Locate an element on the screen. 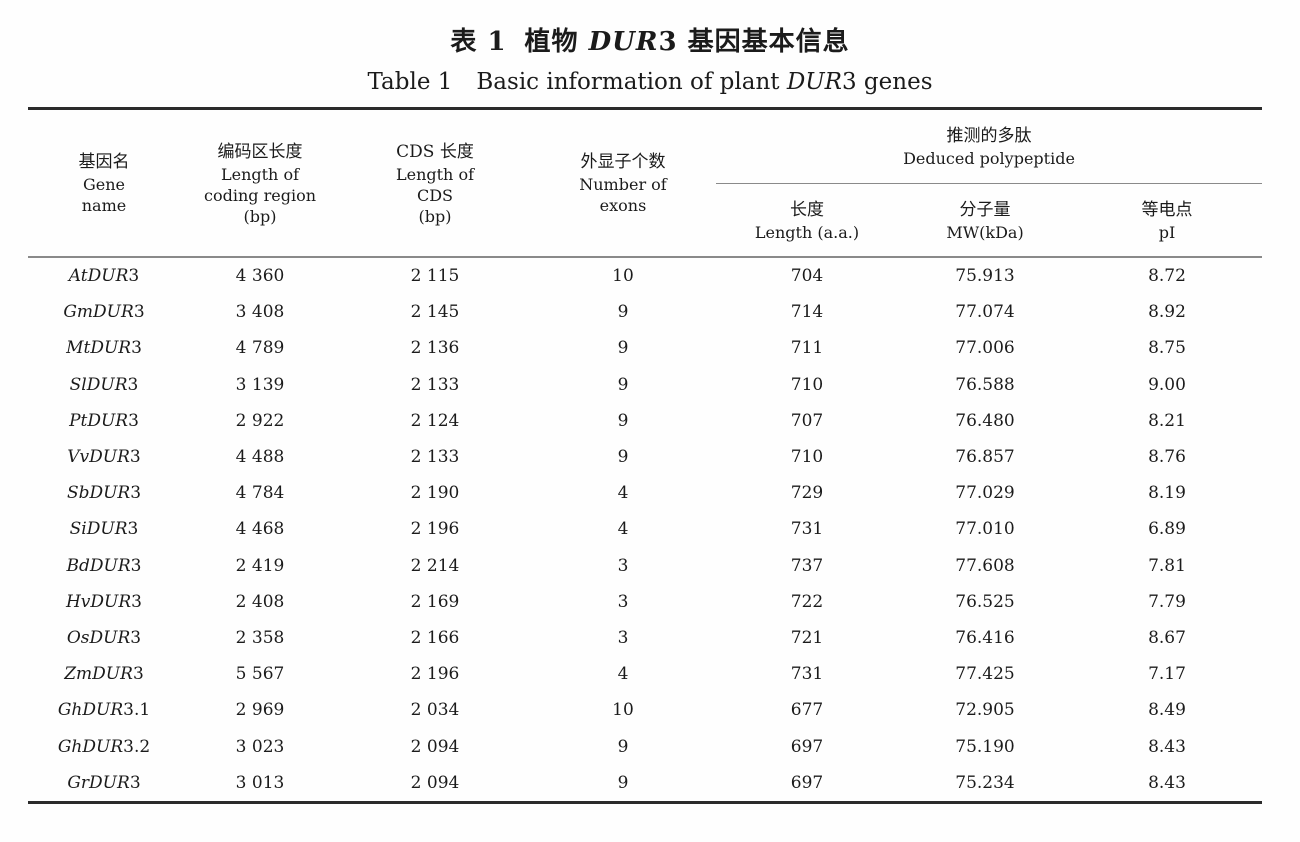  coding-region-length-cell: 2 969 is located at coordinates (260, 710).